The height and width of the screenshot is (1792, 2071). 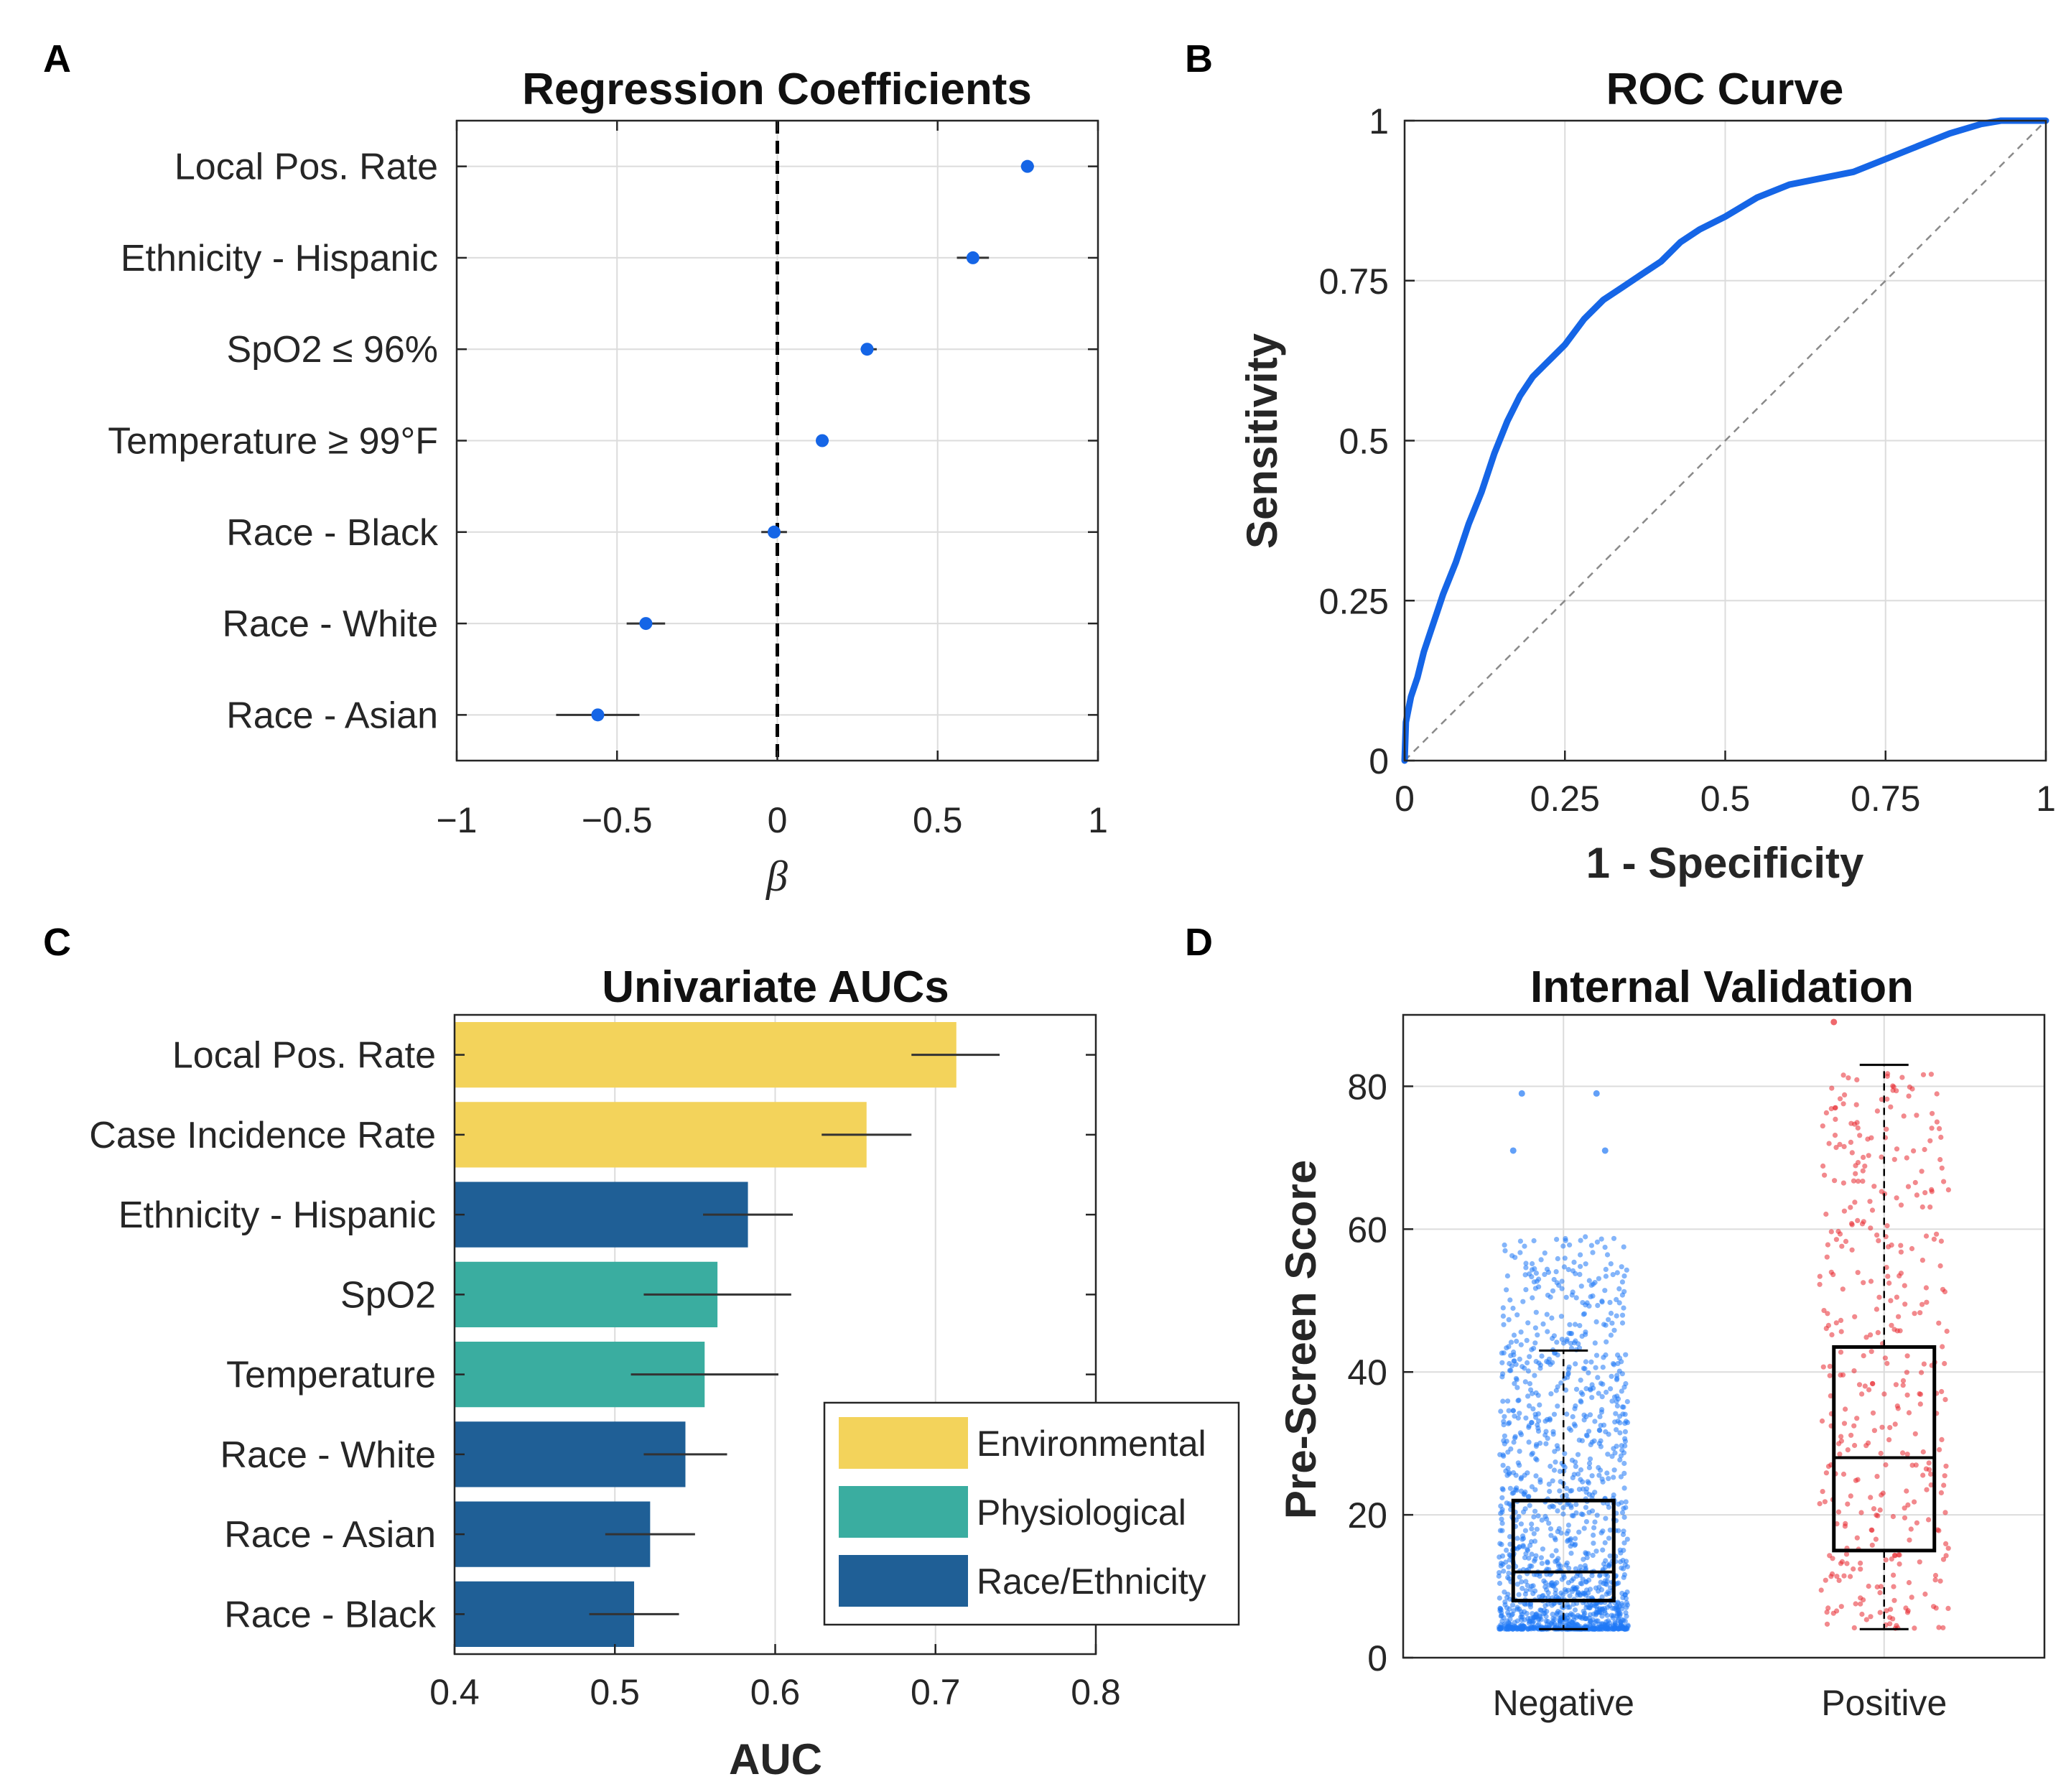 What do you see at coordinates (262, 1135) in the screenshot?
I see `c-category-label: Case Incidence Rate` at bounding box center [262, 1135].